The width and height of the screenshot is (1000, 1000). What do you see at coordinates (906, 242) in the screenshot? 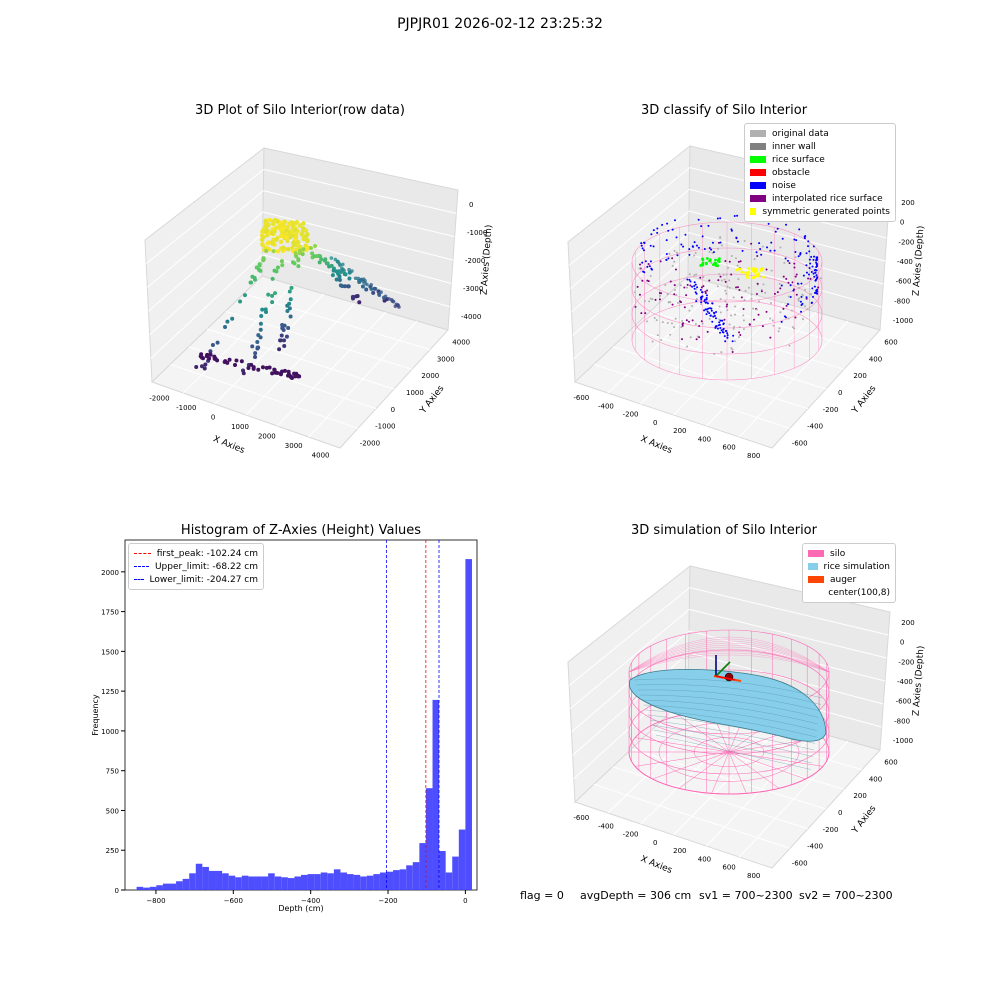
I see `p2-z-tick-label: -200` at bounding box center [906, 242].